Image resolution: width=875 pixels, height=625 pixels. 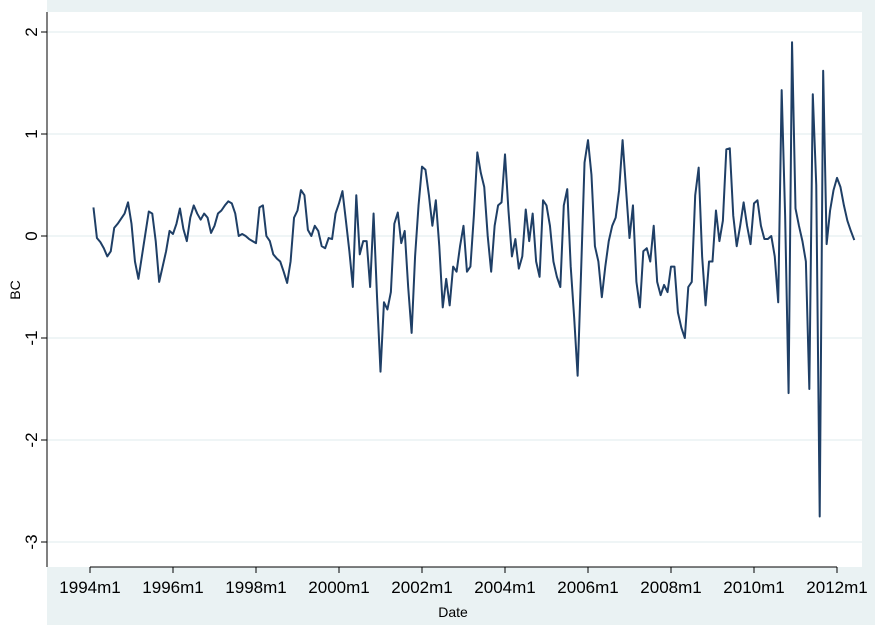 What do you see at coordinates (31, 235) in the screenshot?
I see `y-tick-label: 0` at bounding box center [31, 235].